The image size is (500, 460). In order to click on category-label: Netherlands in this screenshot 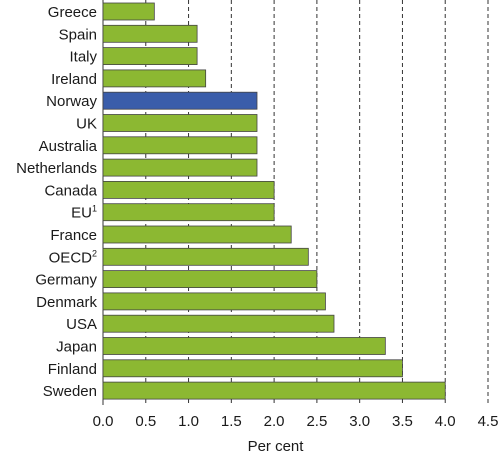, I will do `click(56, 168)`.